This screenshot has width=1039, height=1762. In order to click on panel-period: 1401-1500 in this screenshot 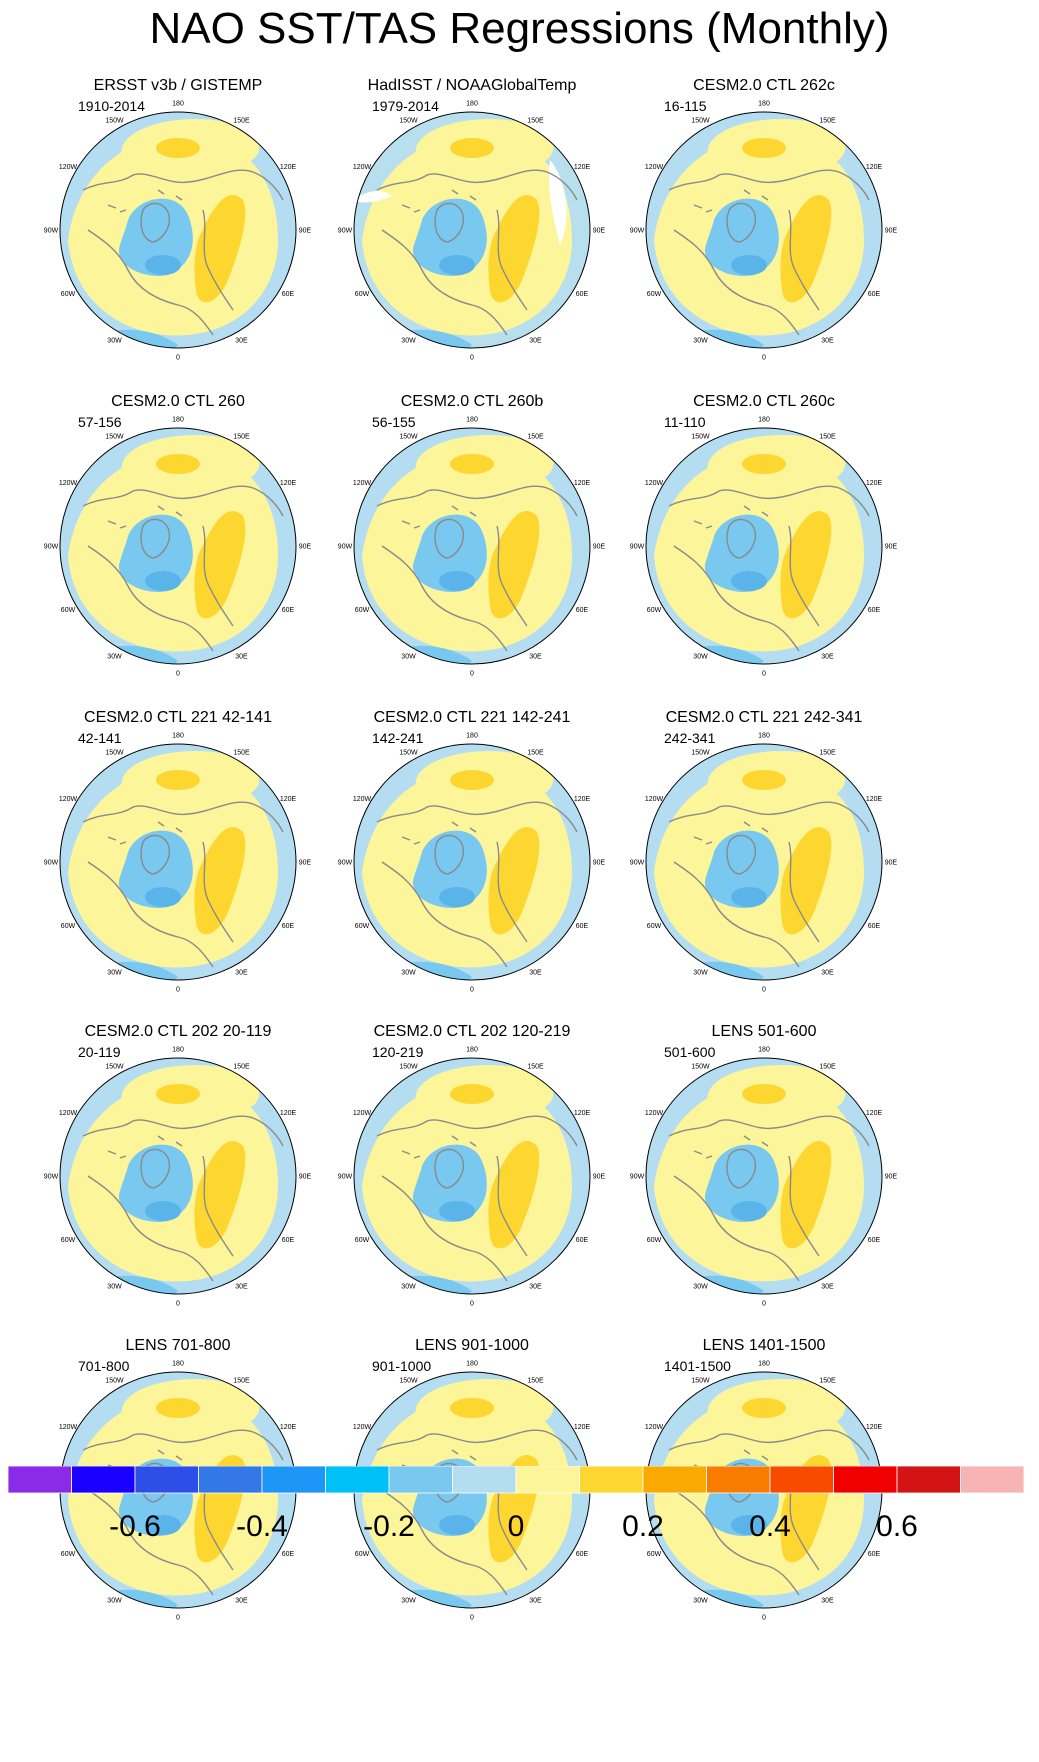, I will do `click(697, 1366)`.